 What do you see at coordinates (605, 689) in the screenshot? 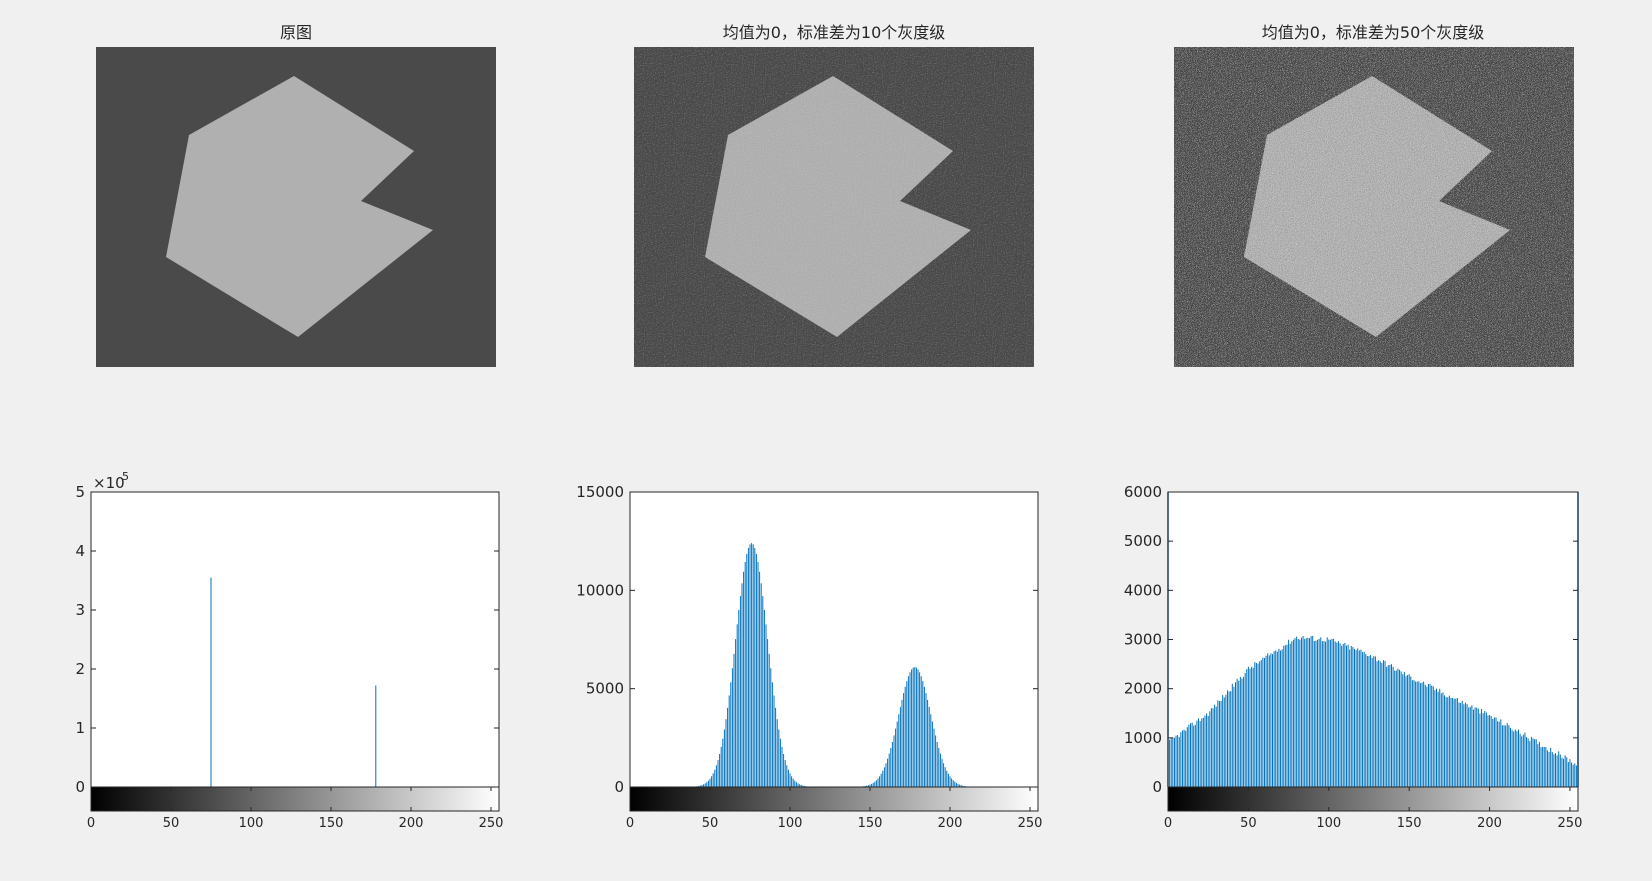
I see `y-tick-label: 5000` at bounding box center [605, 689].